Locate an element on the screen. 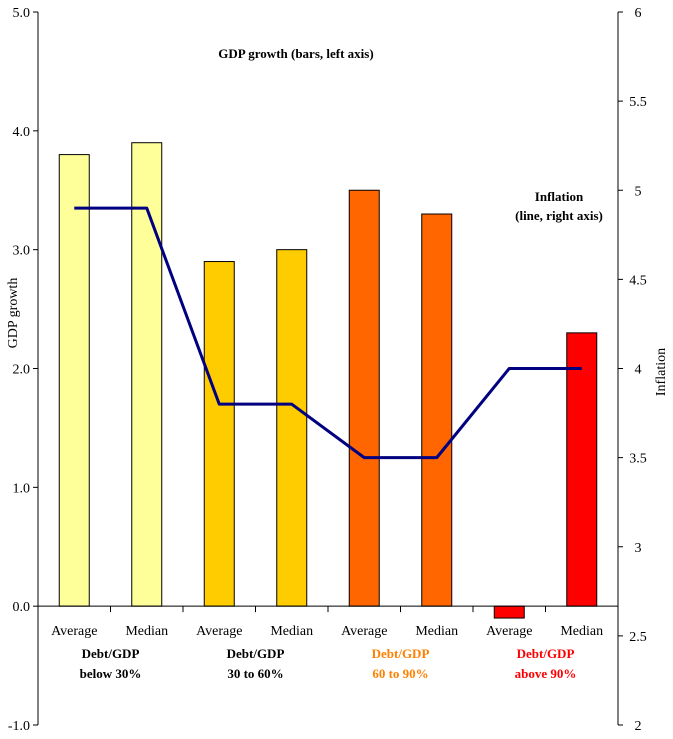  y2-tick-label-1: 5.5 is located at coordinates (638, 102).